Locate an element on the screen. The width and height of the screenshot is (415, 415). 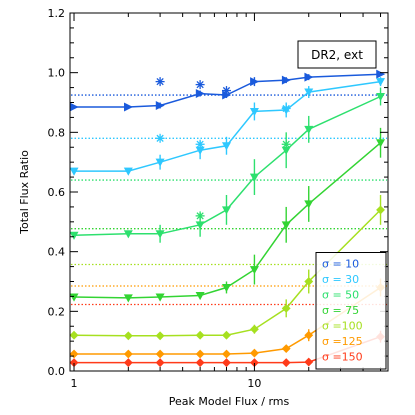
y-tick-label: 1.0 is located at coordinates (57, 73).